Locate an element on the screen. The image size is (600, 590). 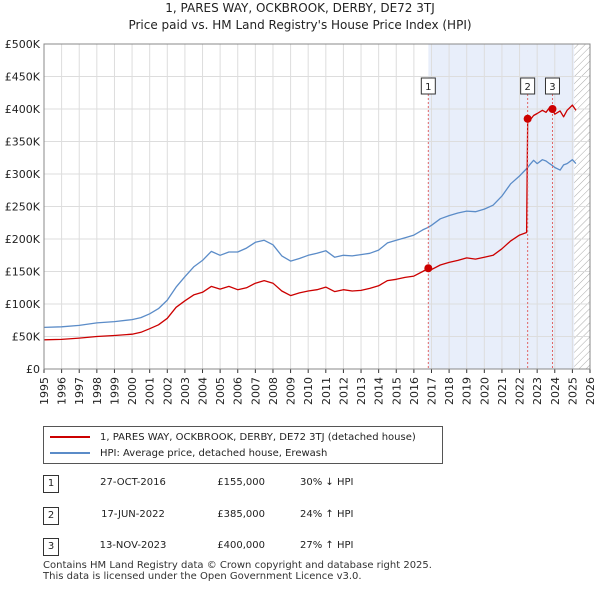
transaction-date: 17-JUN-2022 is located at coordinates (133, 514).